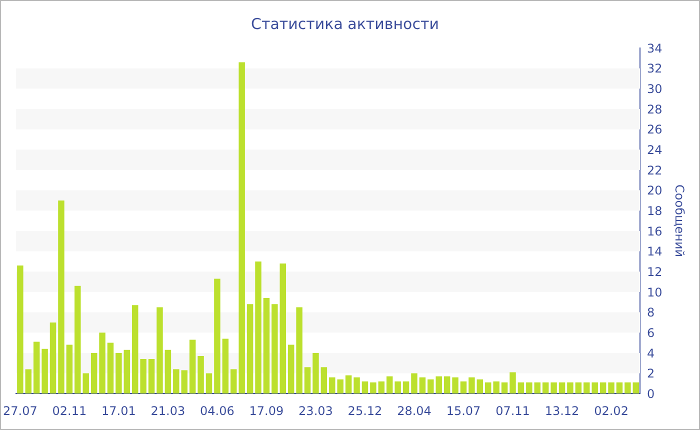  Describe the element at coordinates (611, 411) in the screenshot. I see `x-tick-label: 02.02` at that location.